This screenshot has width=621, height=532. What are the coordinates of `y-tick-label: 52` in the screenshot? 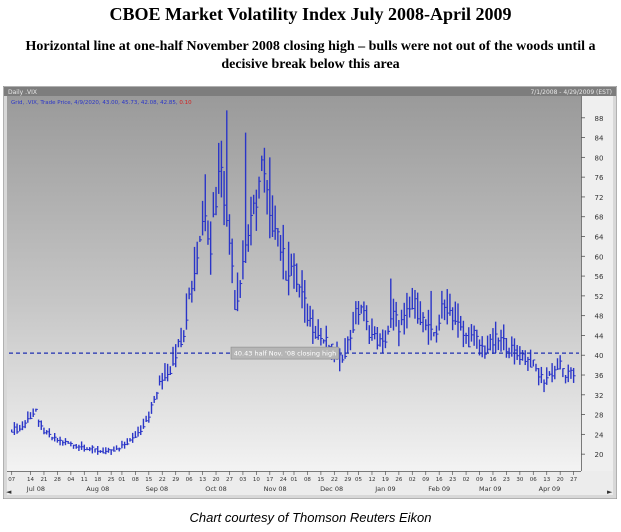 It's located at (599, 297).